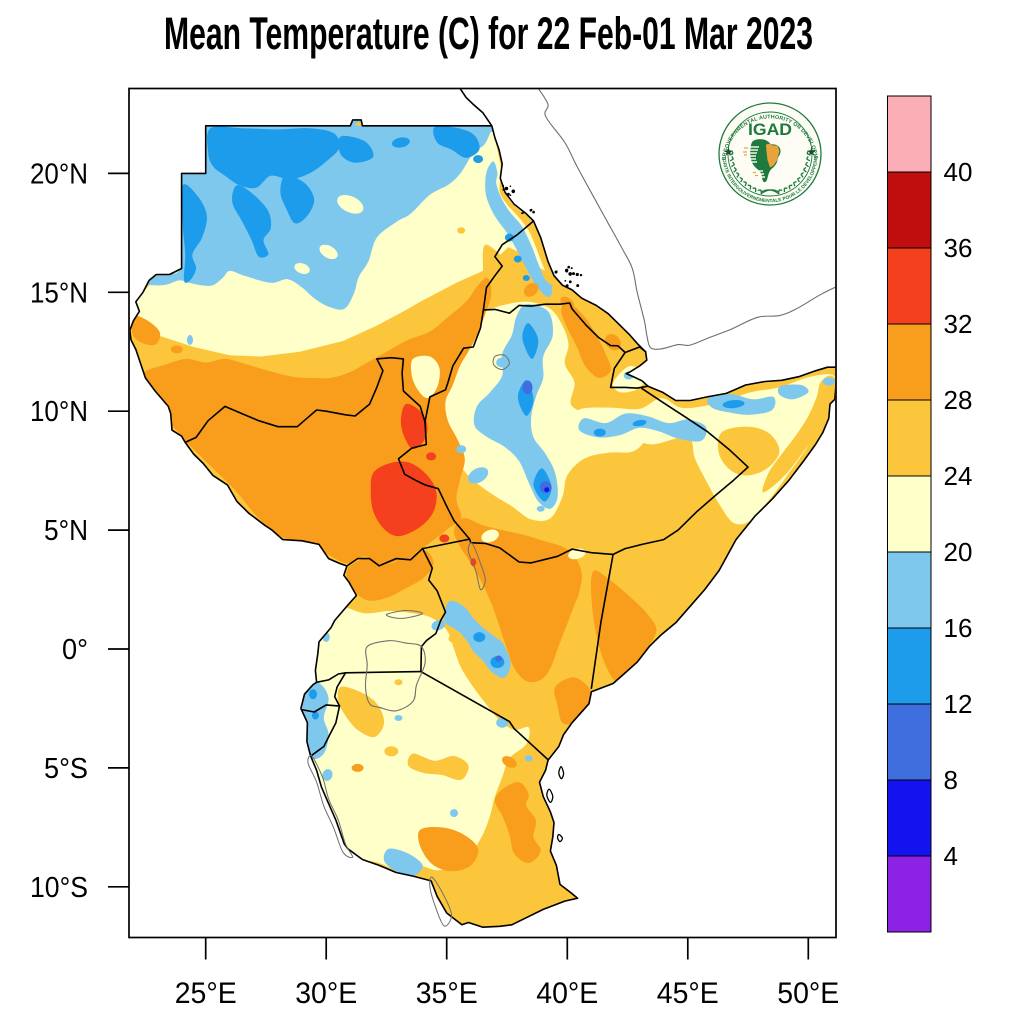 Image resolution: width=1024 pixels, height=1024 pixels. What do you see at coordinates (66, 769) in the screenshot?
I see `svg-text: 5°S` at bounding box center [66, 769].